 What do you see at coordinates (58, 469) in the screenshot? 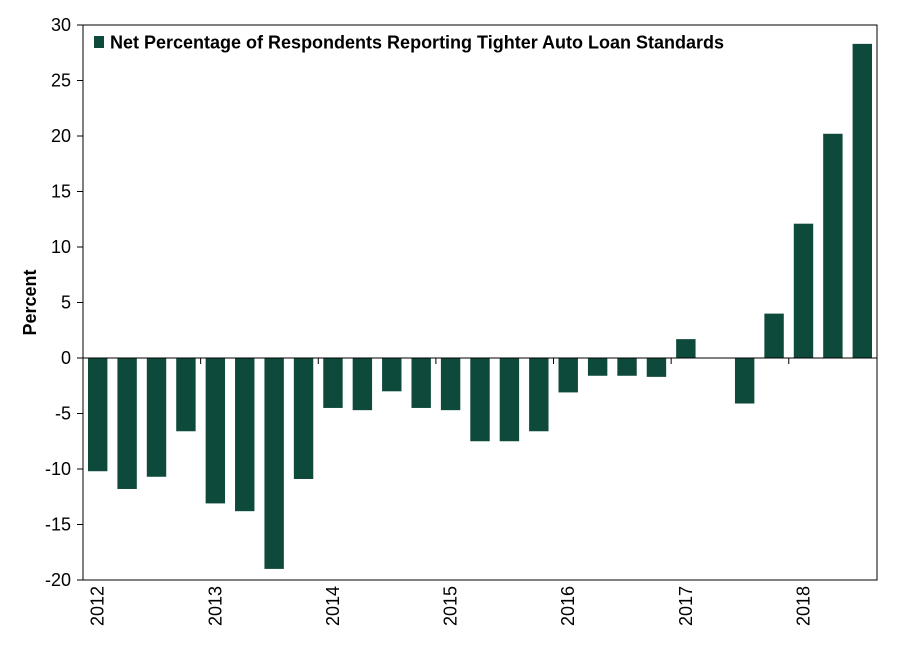
I see `y-tick-label: -10` at bounding box center [58, 469].